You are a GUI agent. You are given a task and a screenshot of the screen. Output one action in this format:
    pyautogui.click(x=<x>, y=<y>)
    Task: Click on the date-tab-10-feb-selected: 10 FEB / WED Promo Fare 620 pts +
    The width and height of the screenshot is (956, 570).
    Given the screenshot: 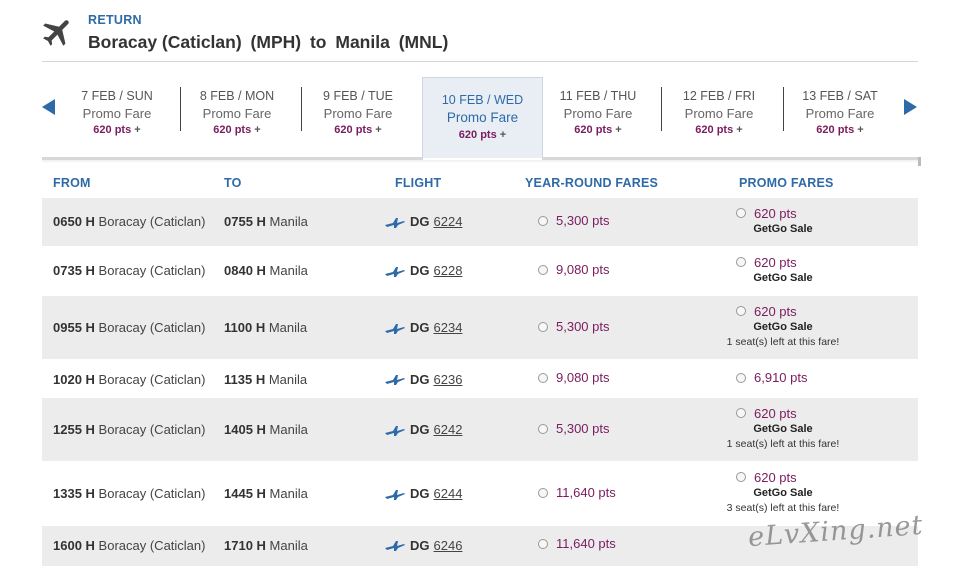 What is the action you would take?
    pyautogui.click(x=482, y=117)
    